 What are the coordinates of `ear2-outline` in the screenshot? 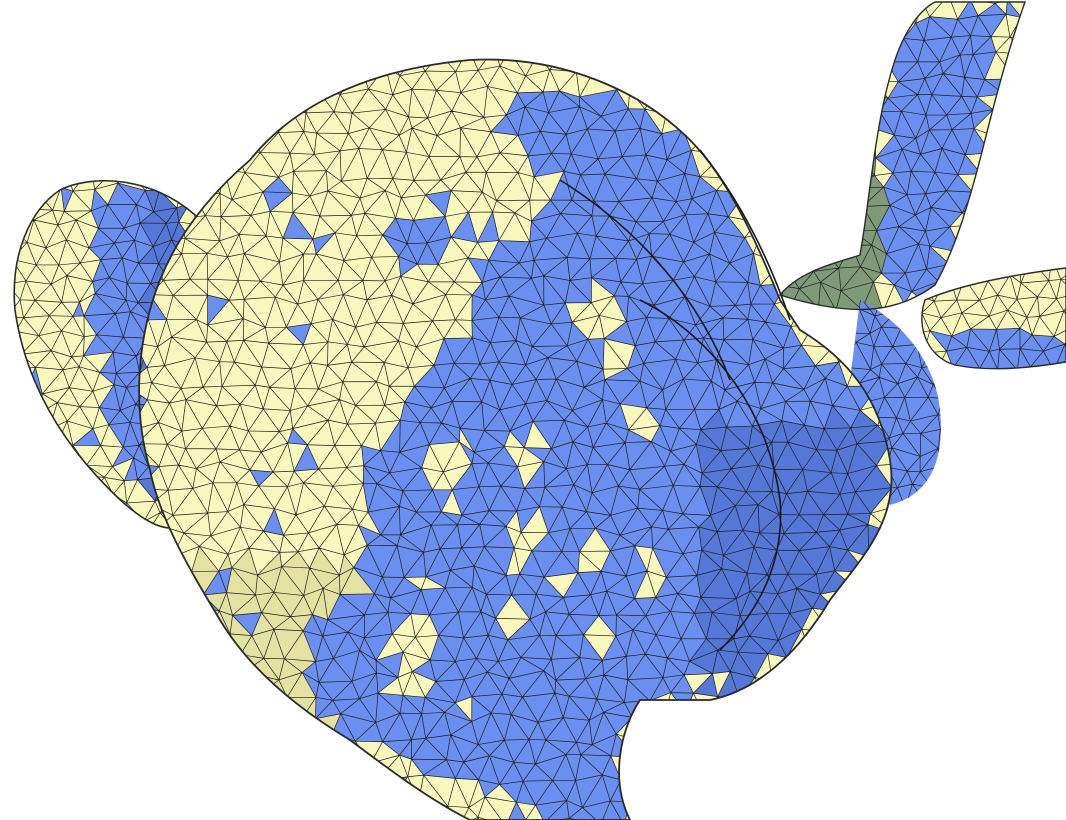 It's located at (993, 318).